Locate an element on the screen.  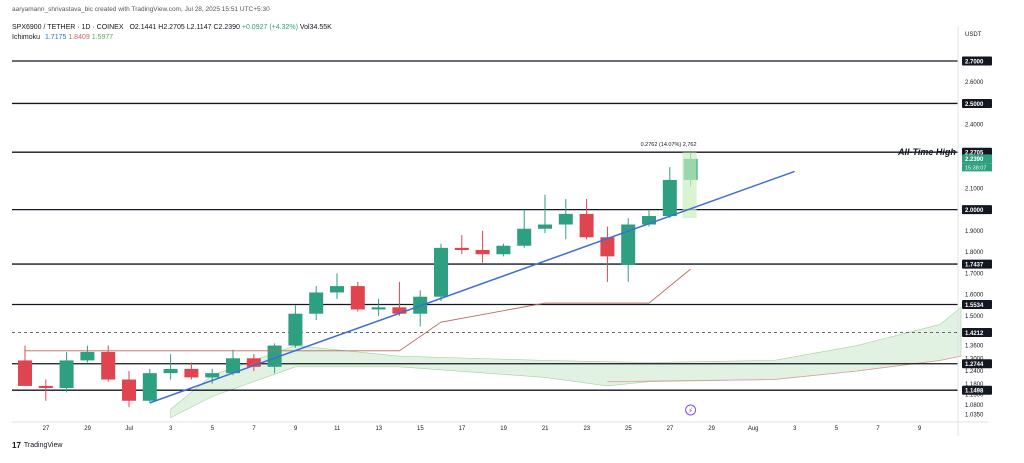
price-tick-label: 1.8000 is located at coordinates (974, 253).